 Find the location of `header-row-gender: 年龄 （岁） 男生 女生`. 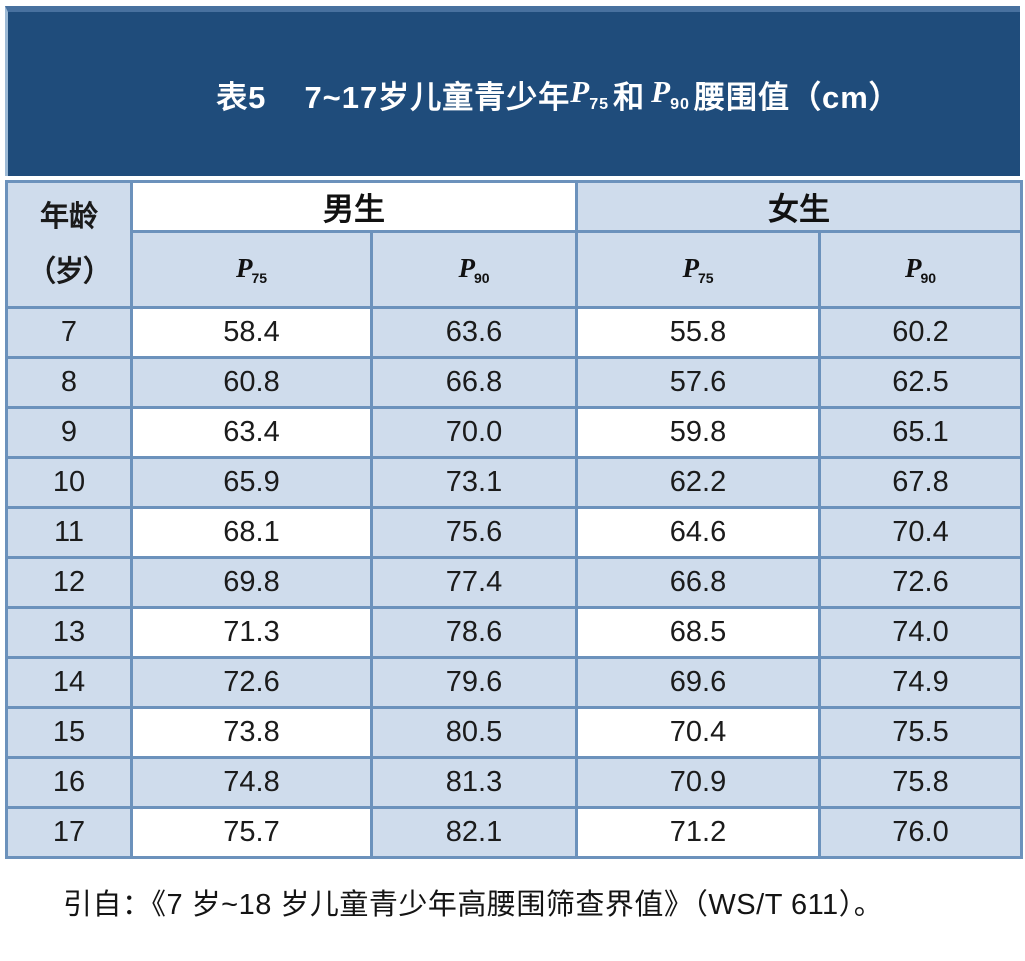

header-row-gender: 年龄 （岁） 男生 女生 is located at coordinates (514, 244).